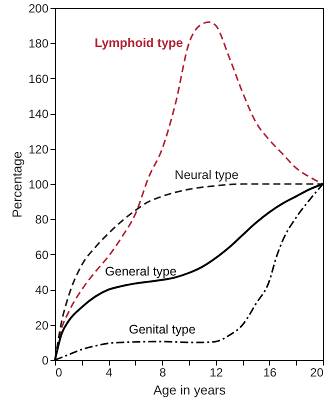  Describe the element at coordinates (38, 149) in the screenshot. I see `y-tick-label: 120` at that location.